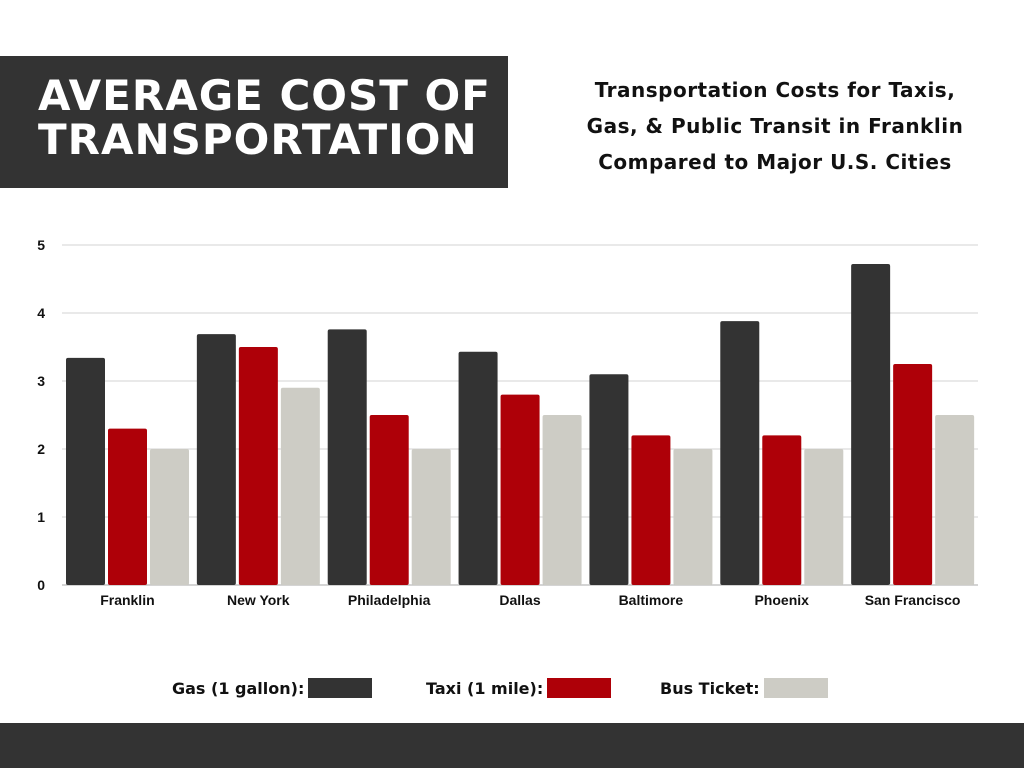 The image size is (1024, 768). What do you see at coordinates (258, 139) in the screenshot?
I see `title-line: TRANSPORTATION` at bounding box center [258, 139].